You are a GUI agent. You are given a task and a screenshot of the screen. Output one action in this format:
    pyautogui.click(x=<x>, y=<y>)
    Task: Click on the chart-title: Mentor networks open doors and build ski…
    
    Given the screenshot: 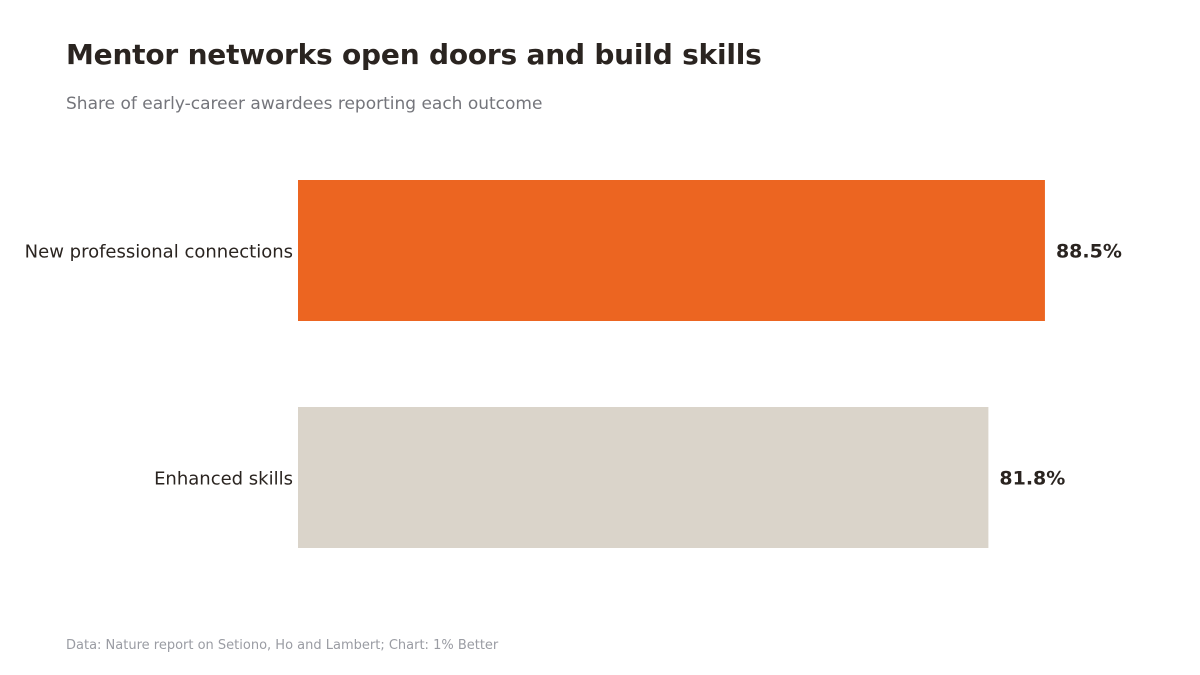 What is the action you would take?
    pyautogui.click(x=414, y=54)
    